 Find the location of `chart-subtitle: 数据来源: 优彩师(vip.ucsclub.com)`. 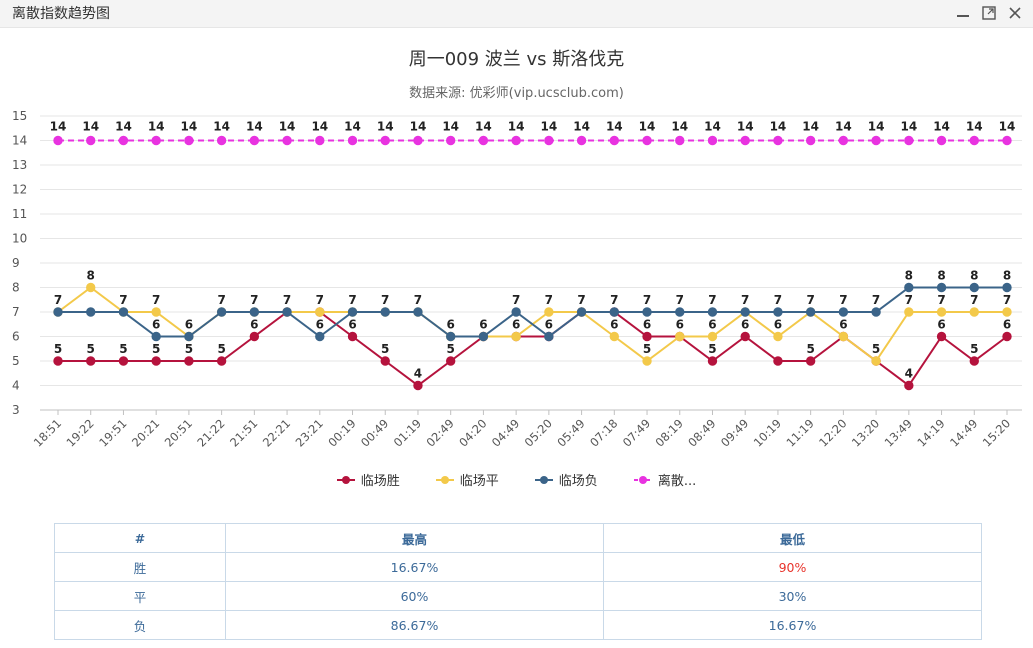

chart-subtitle: 数据来源: 优彩师(vip.ucsclub.com) is located at coordinates (516, 93).